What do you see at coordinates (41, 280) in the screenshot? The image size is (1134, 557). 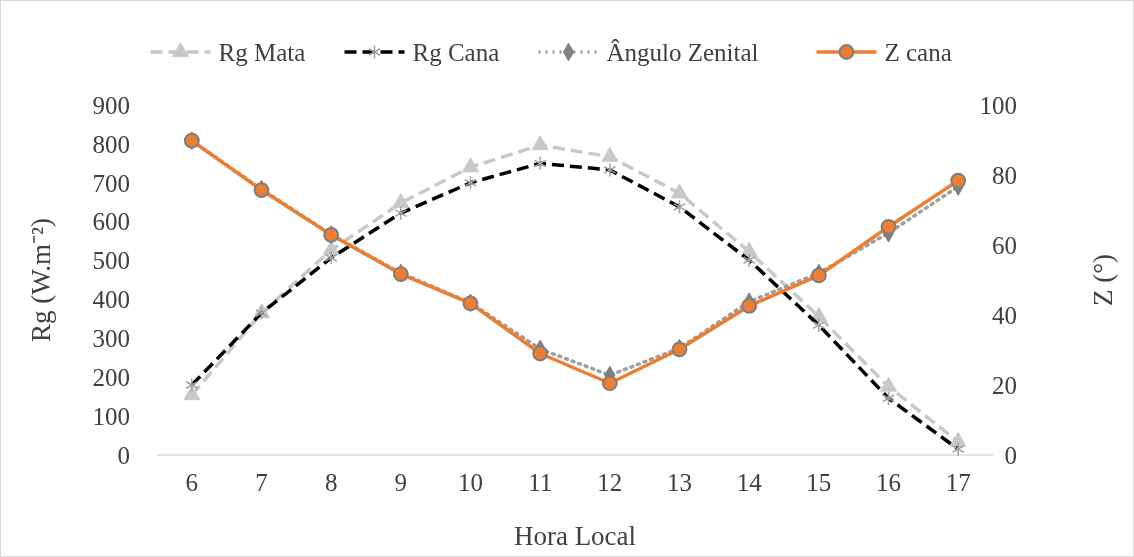 I see `y-axis-title: Rg (W.m⁻²)` at bounding box center [41, 280].